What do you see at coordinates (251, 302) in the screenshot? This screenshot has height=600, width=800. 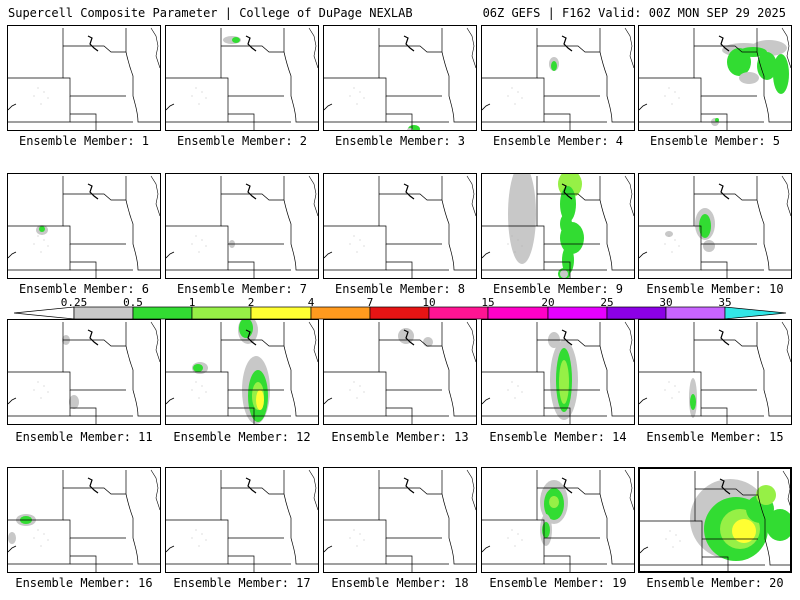 I see `colorbar-tick-label: 2` at bounding box center [251, 302].